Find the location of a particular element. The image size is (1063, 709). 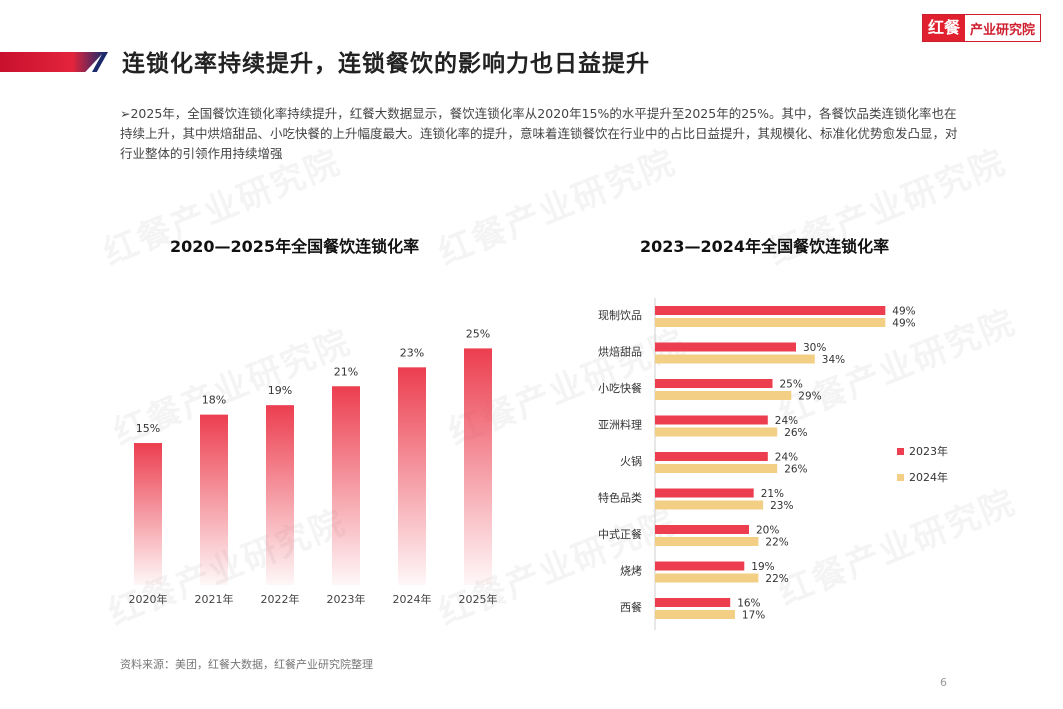

bar-特色品类-2024年 is located at coordinates (709, 505).